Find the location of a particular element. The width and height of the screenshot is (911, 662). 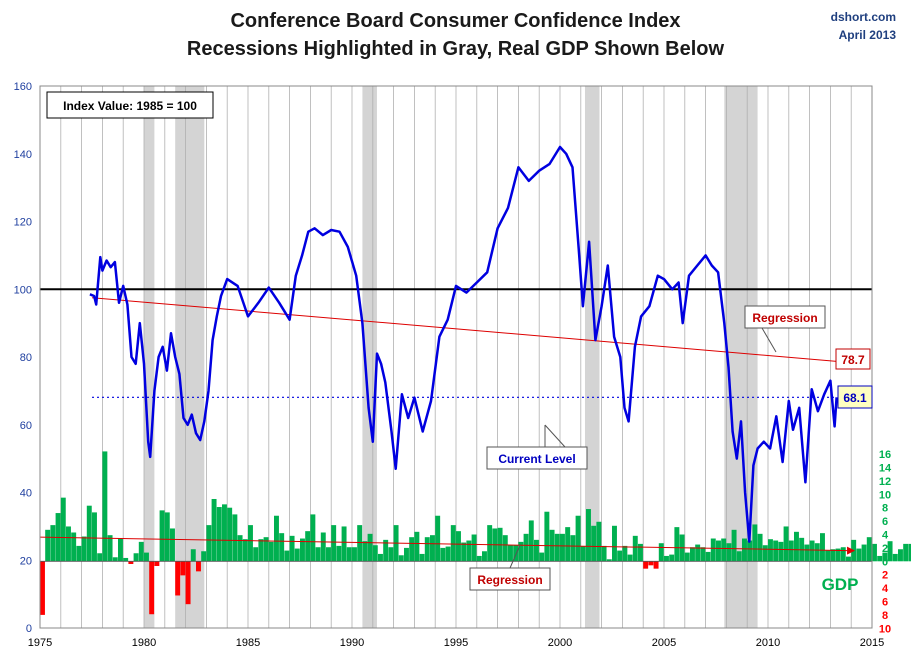

y-tick-label: 160 is located at coordinates (23, 87).